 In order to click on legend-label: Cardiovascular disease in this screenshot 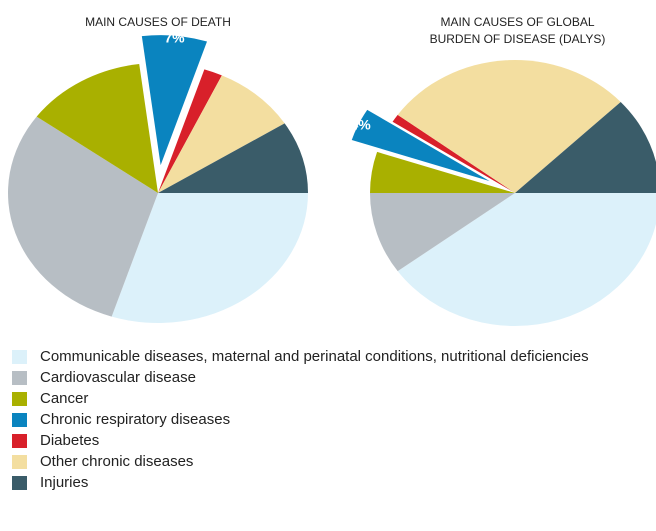, I will do `click(118, 377)`.